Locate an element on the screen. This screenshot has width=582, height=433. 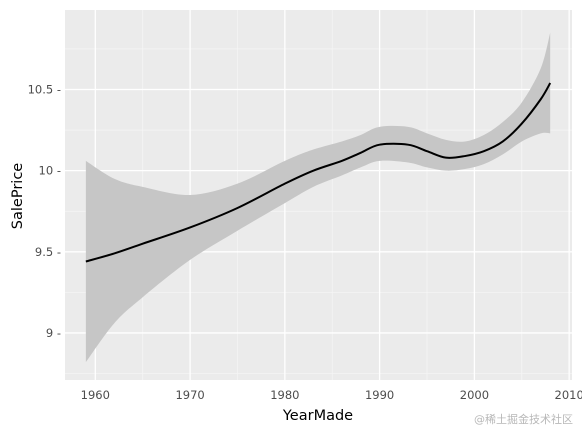
y-axis-title: SalePrice is located at coordinates (18, 196).